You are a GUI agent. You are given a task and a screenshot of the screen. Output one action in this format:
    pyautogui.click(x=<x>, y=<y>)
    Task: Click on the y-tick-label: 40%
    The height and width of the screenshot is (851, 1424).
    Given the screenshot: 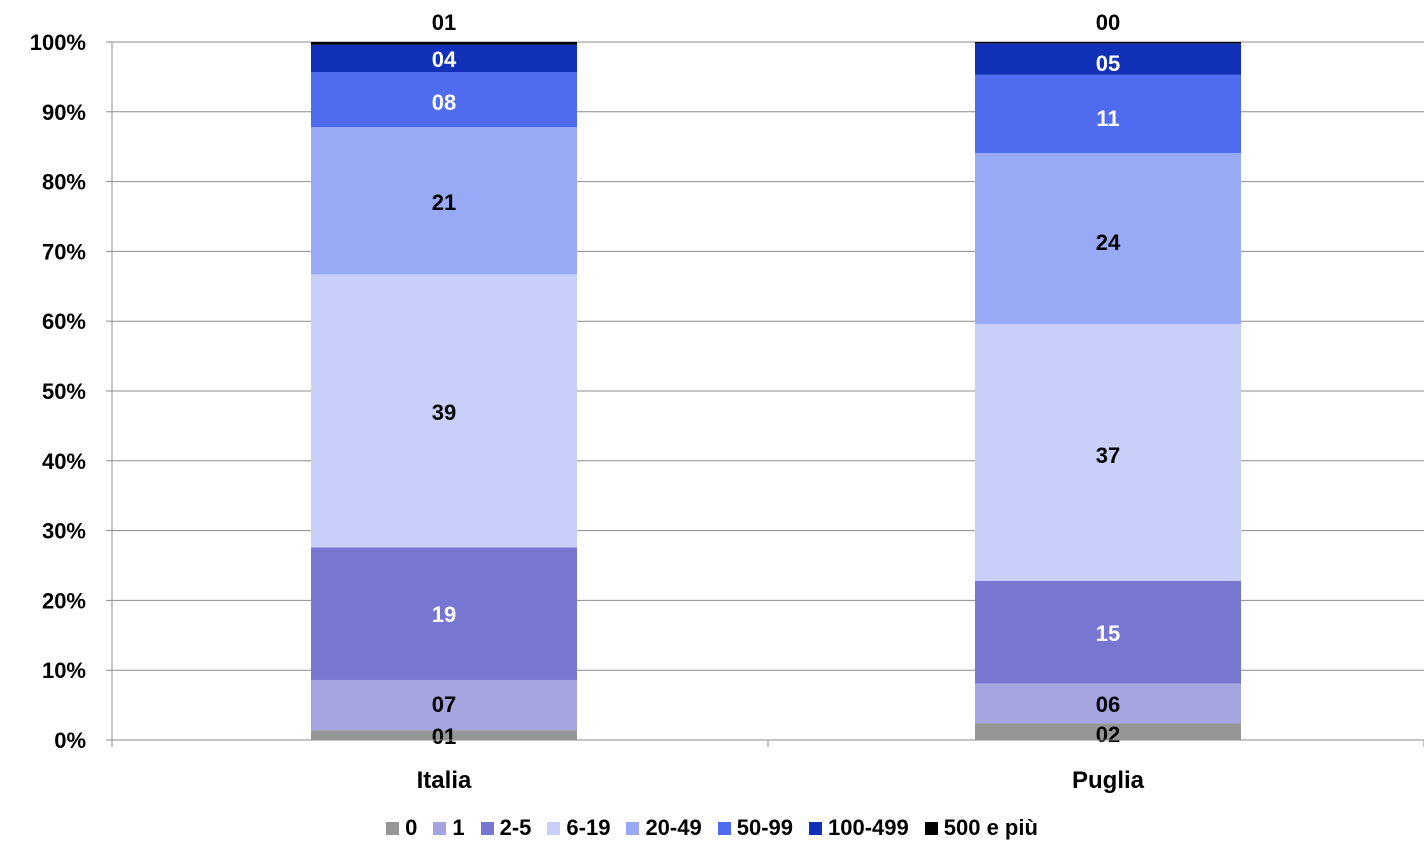 What is the action you would take?
    pyautogui.click(x=64, y=461)
    